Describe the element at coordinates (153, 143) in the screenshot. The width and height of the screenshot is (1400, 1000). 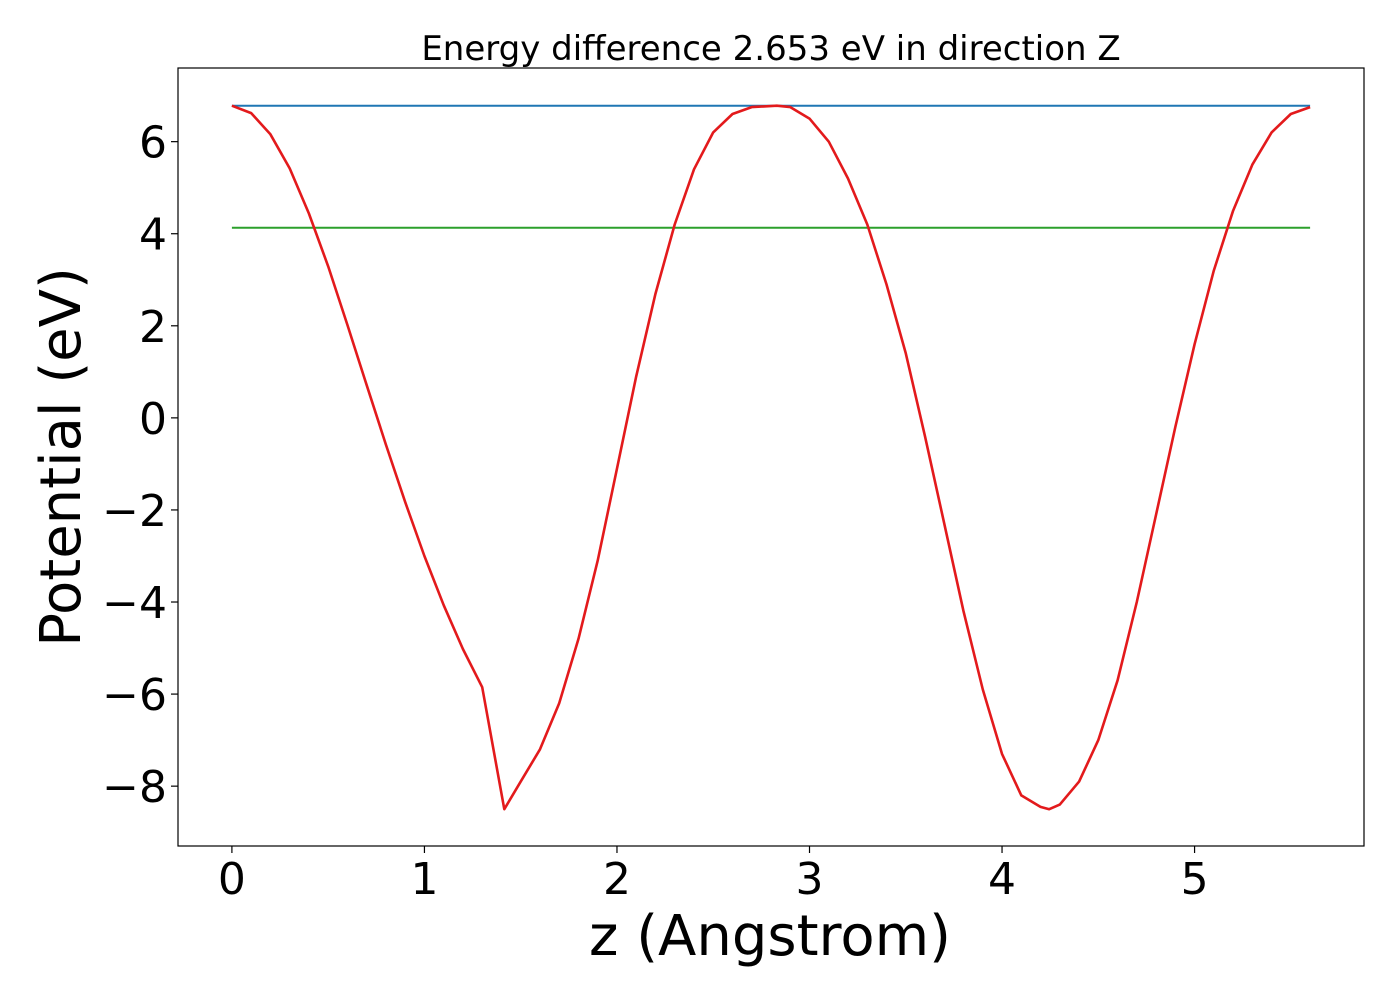
I see `y-tick-label: 6` at that location.